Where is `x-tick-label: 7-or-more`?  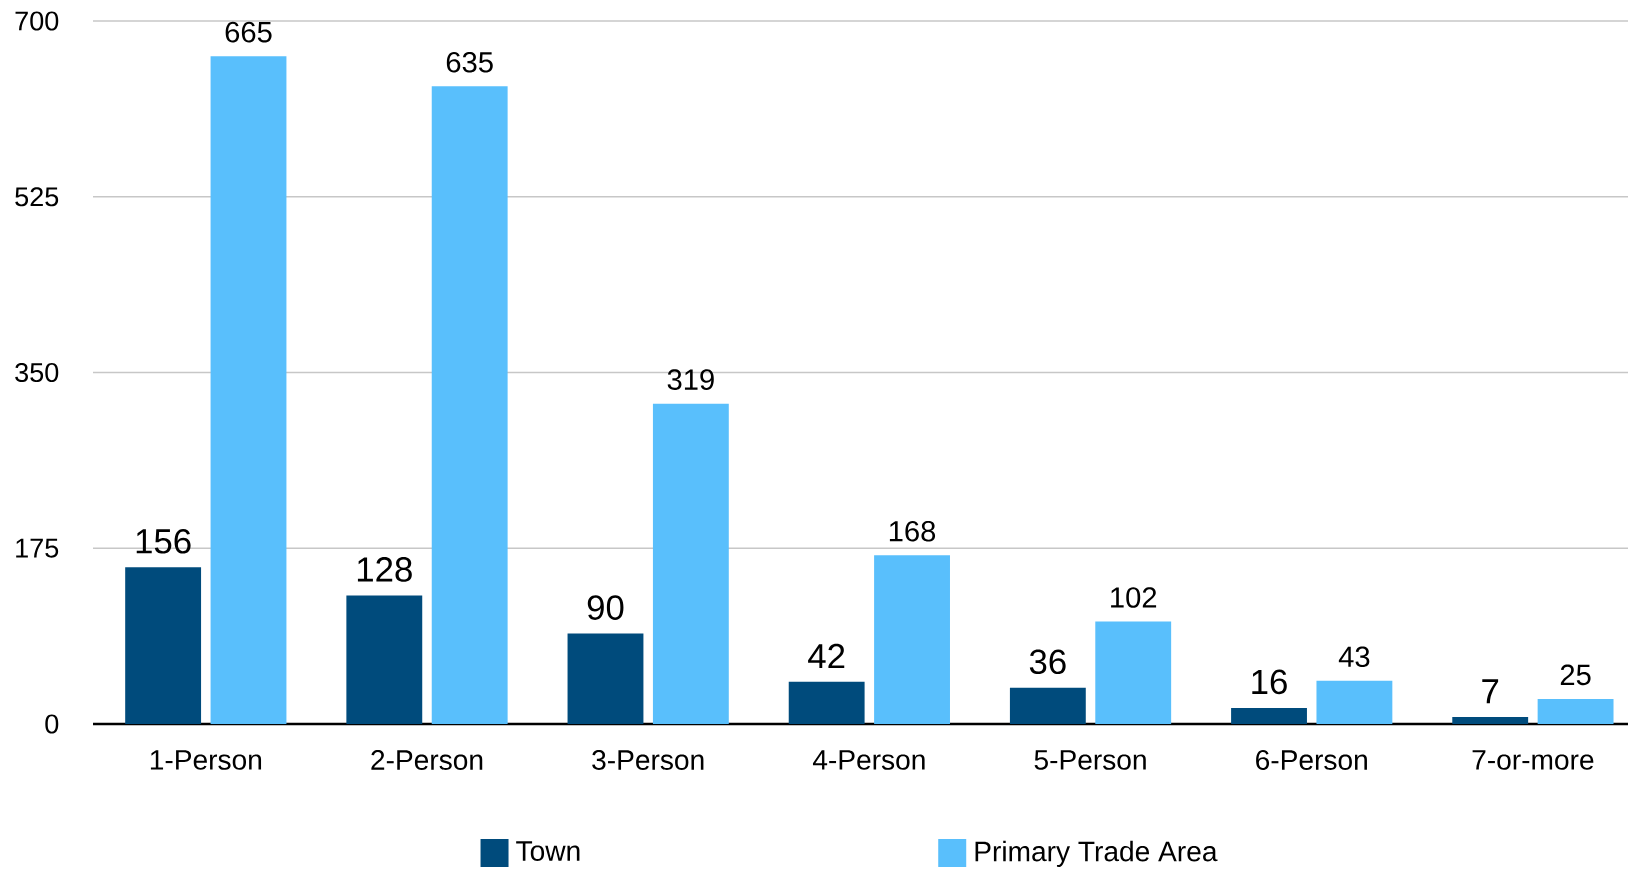 x-tick-label: 7-or-more is located at coordinates (1533, 760).